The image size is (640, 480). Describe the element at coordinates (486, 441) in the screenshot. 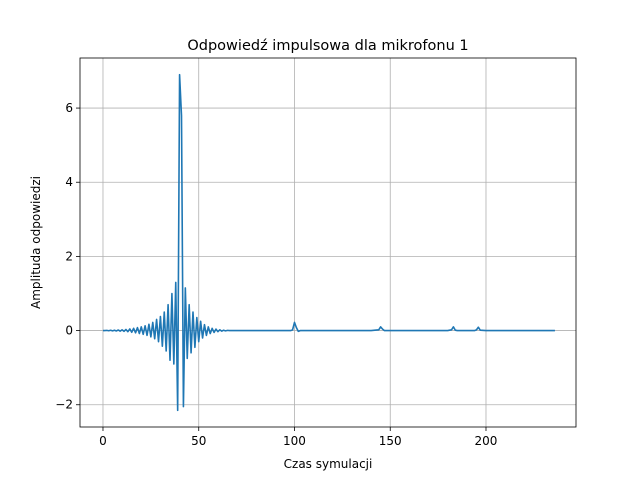

I see `x-tick-label: 200` at that location.